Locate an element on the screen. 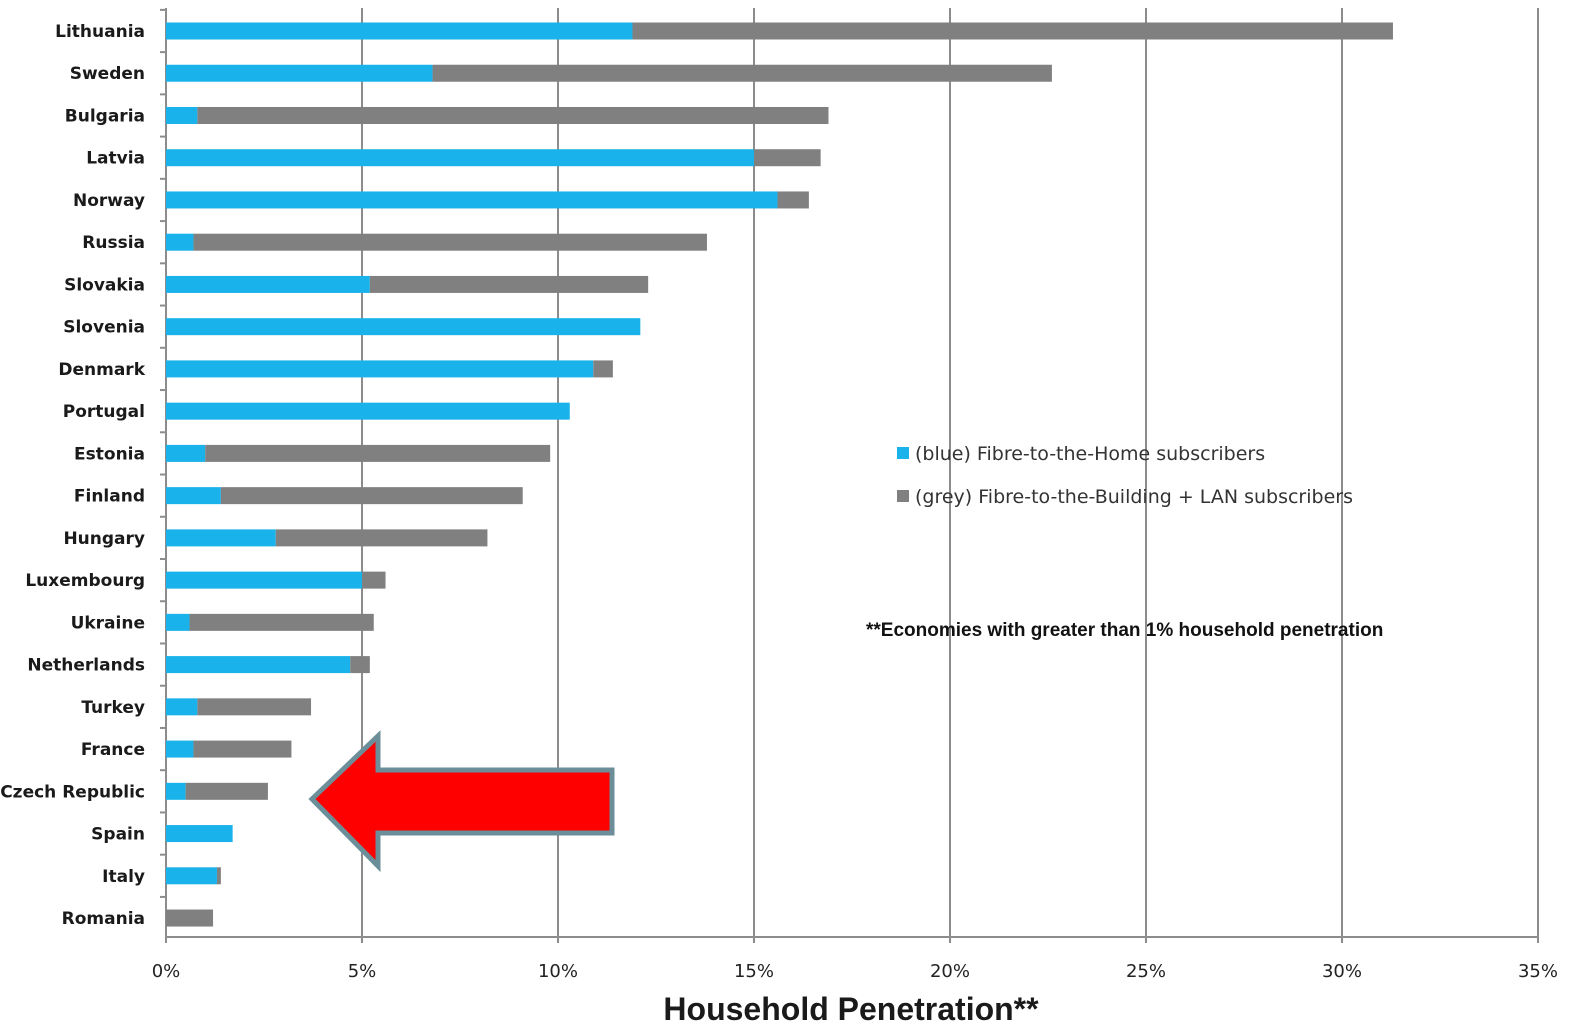 The width and height of the screenshot is (1582, 1035). x-axis-title: Household Penetration** is located at coordinates (851, 1009).